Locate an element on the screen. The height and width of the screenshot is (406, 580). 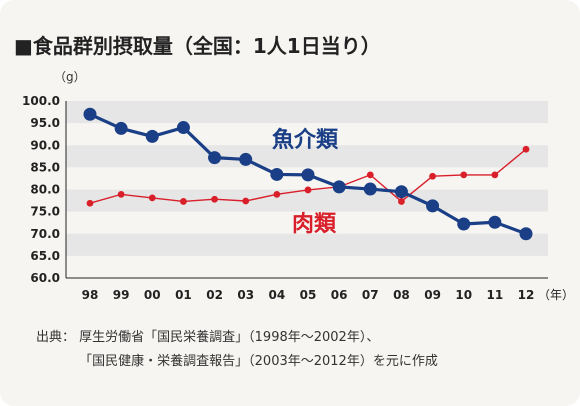
y-tick-label: 85.0 is located at coordinates (45, 167).